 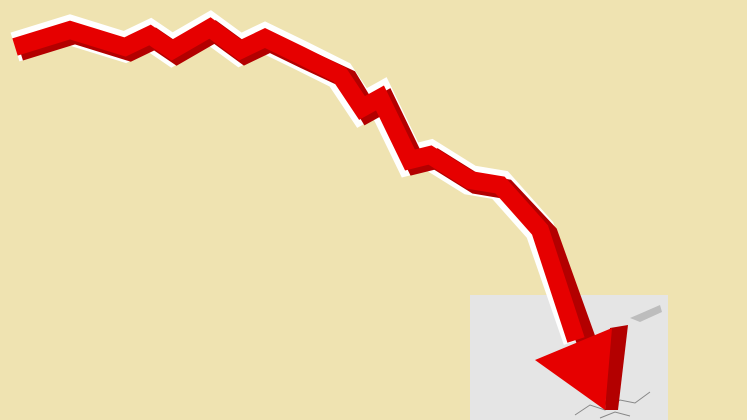 I want to click on arrow-head-shadow, so click(x=616, y=367).